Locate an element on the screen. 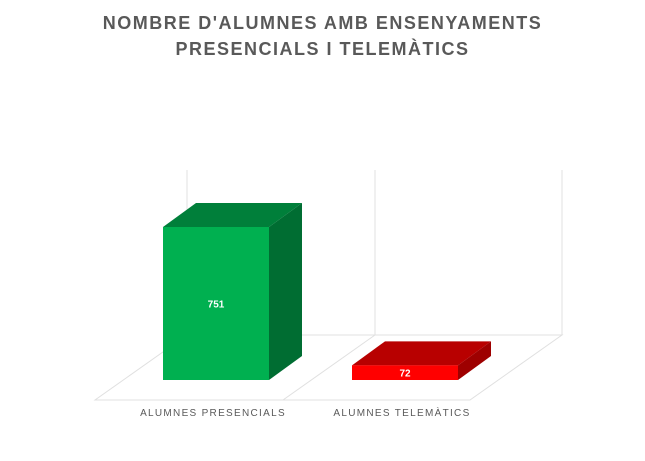  value-label: 751 is located at coordinates (216, 305).